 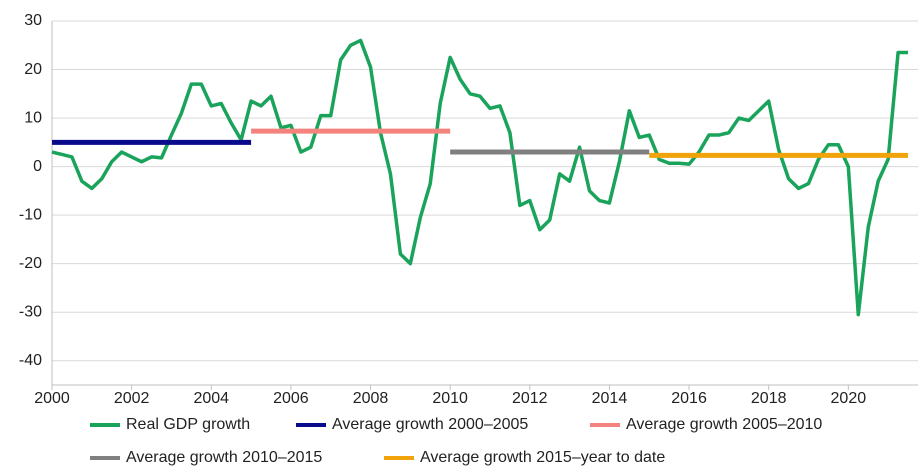 What do you see at coordinates (610, 398) in the screenshot?
I see `x-tick-label: 2014` at bounding box center [610, 398].